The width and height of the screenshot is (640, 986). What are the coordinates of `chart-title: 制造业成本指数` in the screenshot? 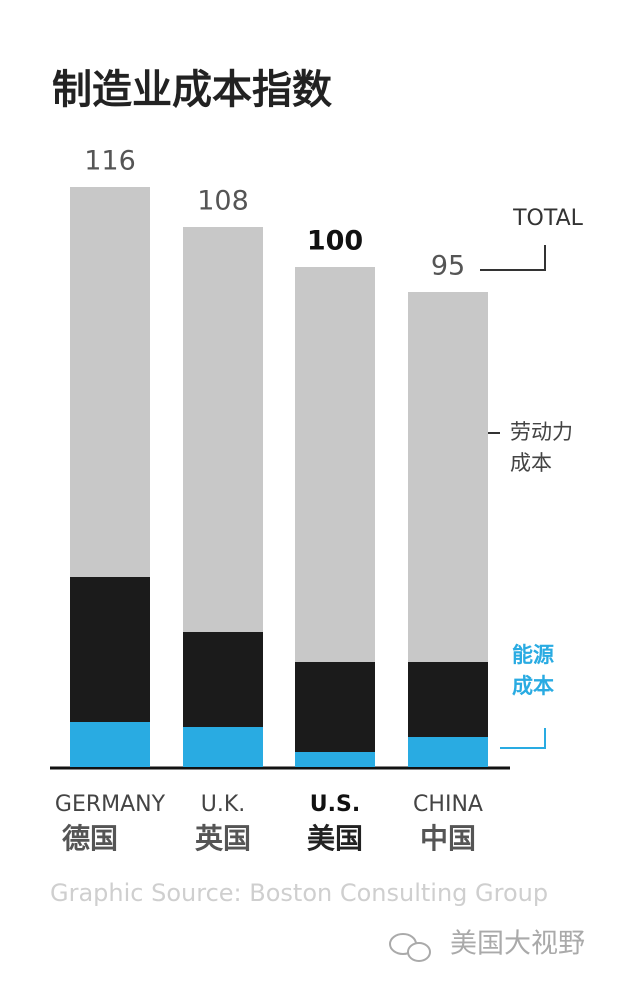 It's located at (192, 90).